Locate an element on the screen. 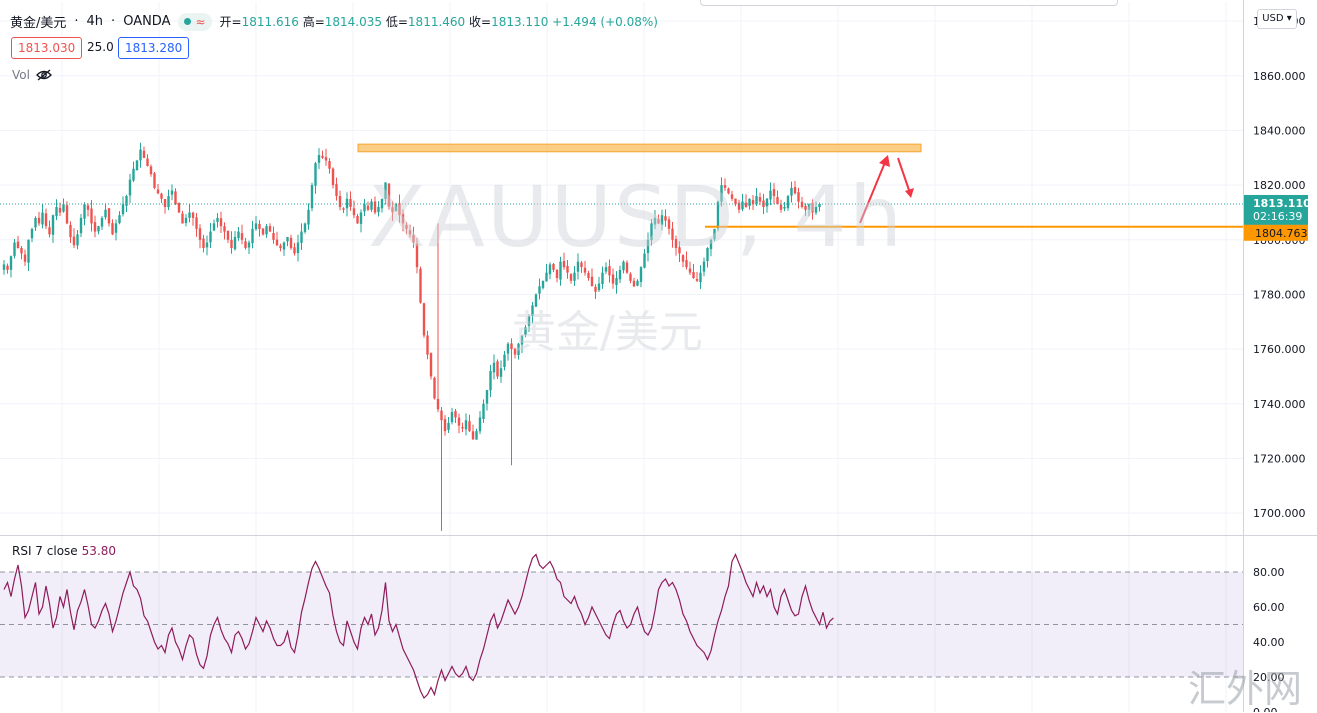  eye-hidden-icon is located at coordinates (44, 75).